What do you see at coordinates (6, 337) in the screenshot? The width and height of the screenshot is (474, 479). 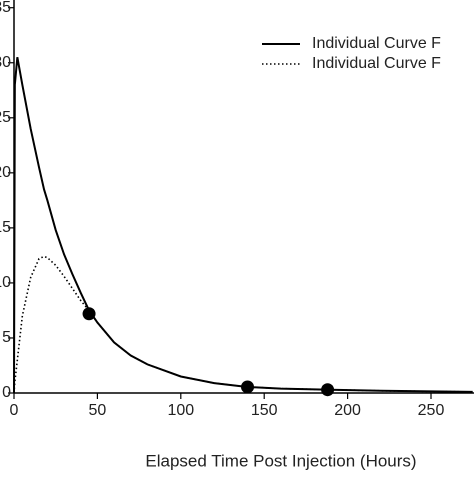 I see `y-tick-label: 5` at bounding box center [6, 337].